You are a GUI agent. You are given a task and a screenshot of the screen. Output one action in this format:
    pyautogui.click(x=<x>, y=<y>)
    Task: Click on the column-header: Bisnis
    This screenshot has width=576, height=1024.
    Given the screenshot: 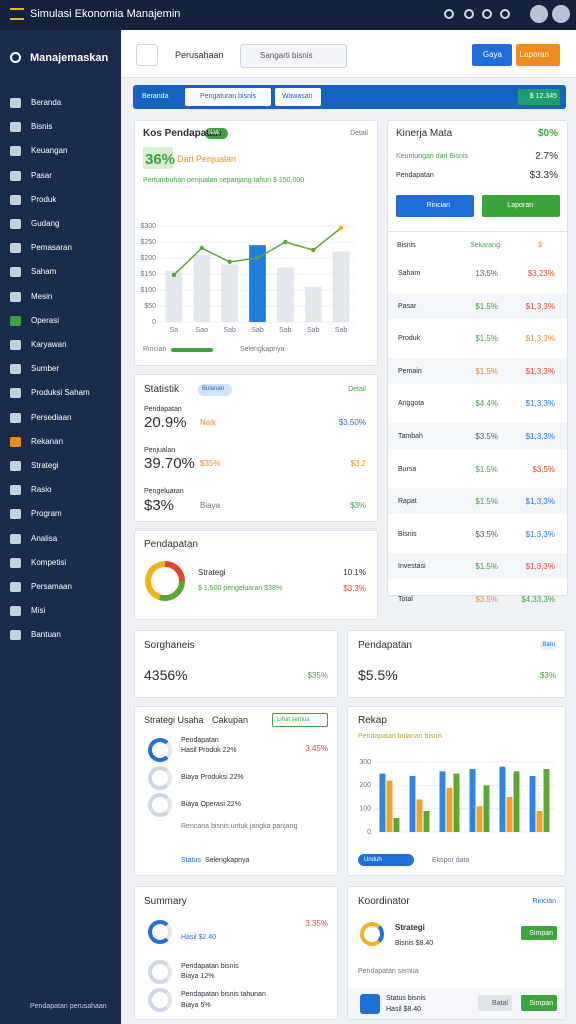 What is the action you would take?
    pyautogui.click(x=406, y=245)
    